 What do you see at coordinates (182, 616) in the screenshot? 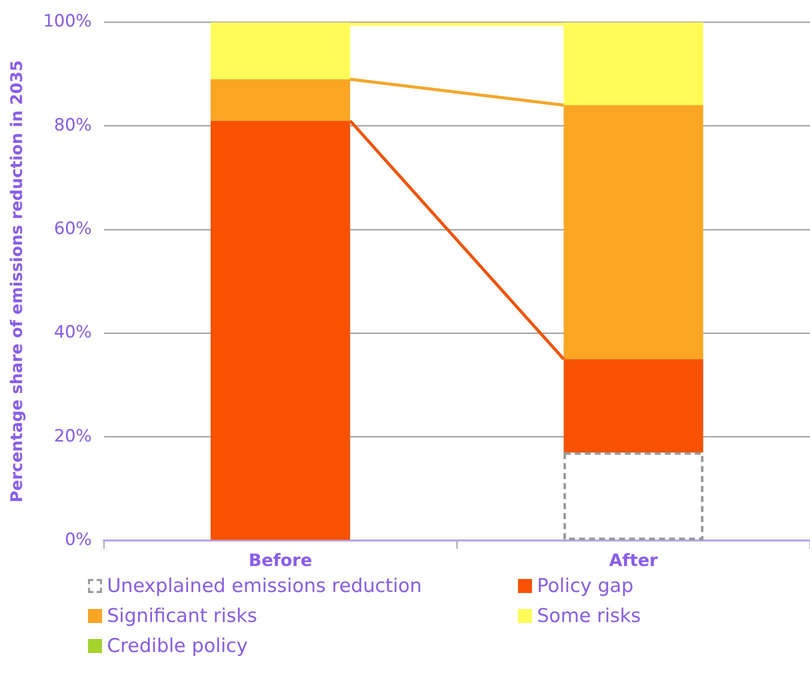
I see `legend-label: Significant risks` at bounding box center [182, 616].